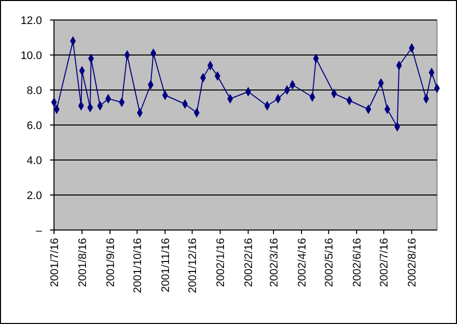 The height and width of the screenshot is (324, 457). Describe the element at coordinates (221, 262) in the screenshot. I see `x-tick-label: 2002/1/16` at that location.